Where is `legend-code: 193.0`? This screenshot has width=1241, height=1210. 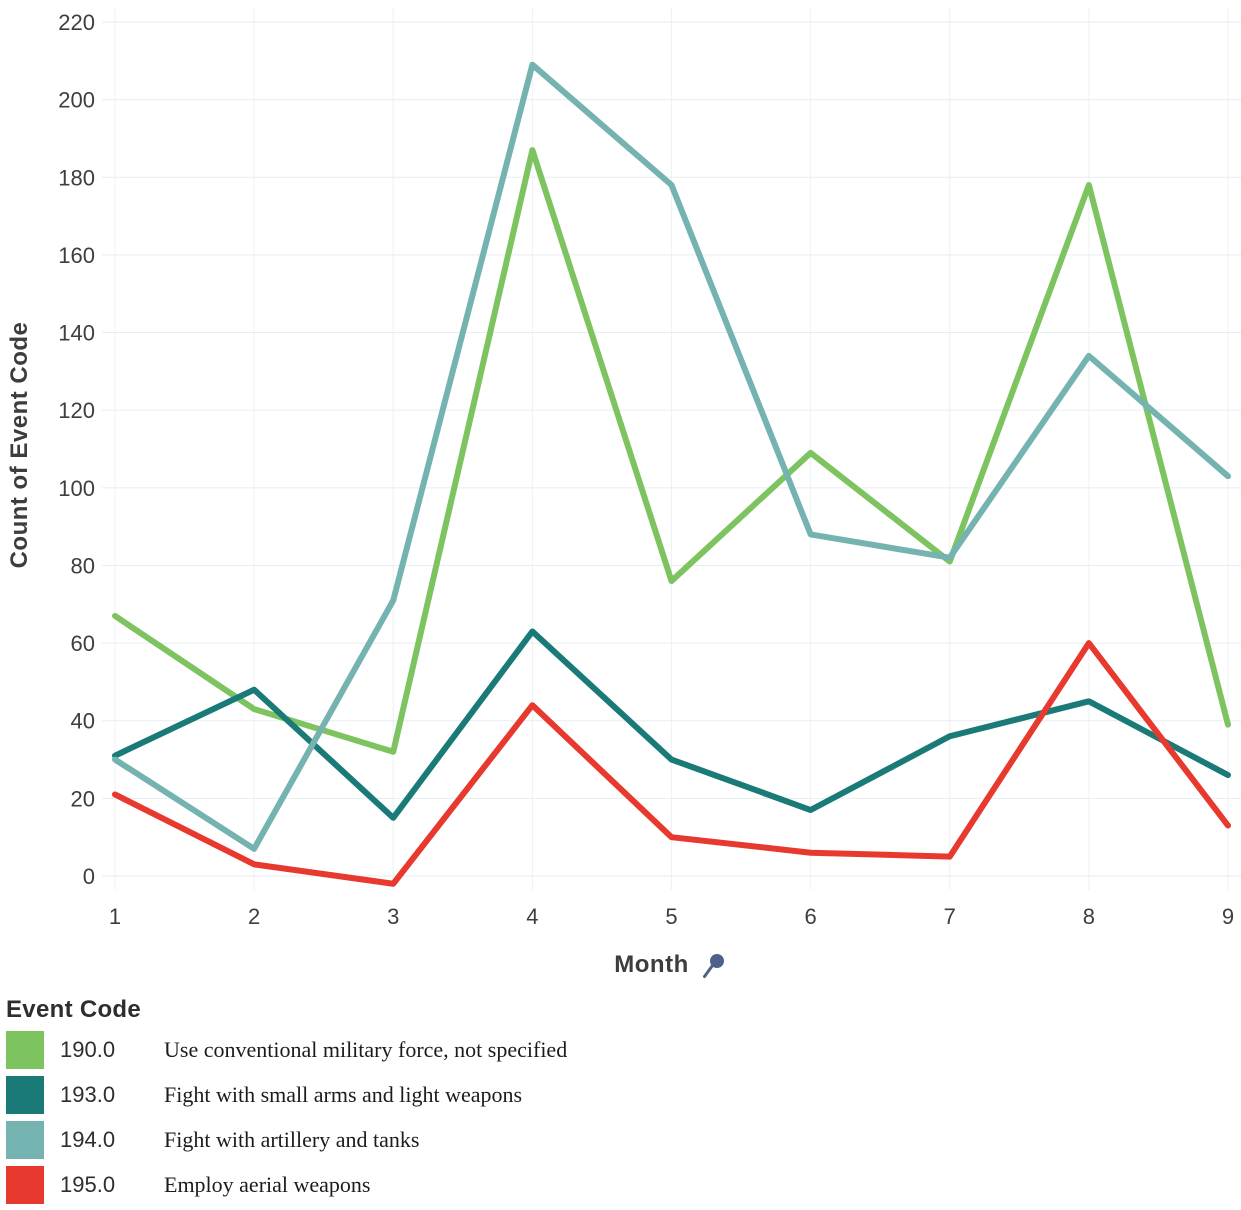 legend-code: 193.0 is located at coordinates (88, 1094).